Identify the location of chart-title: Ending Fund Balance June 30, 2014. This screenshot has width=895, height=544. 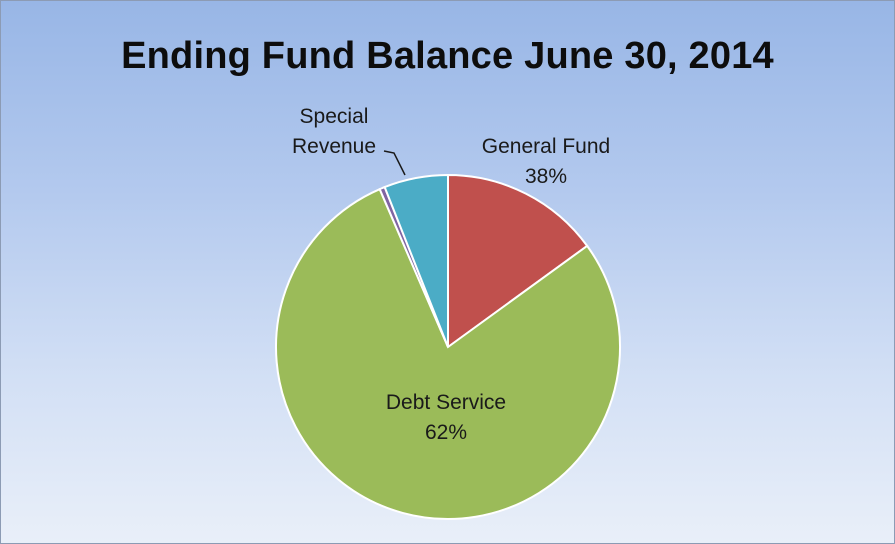
(447, 56).